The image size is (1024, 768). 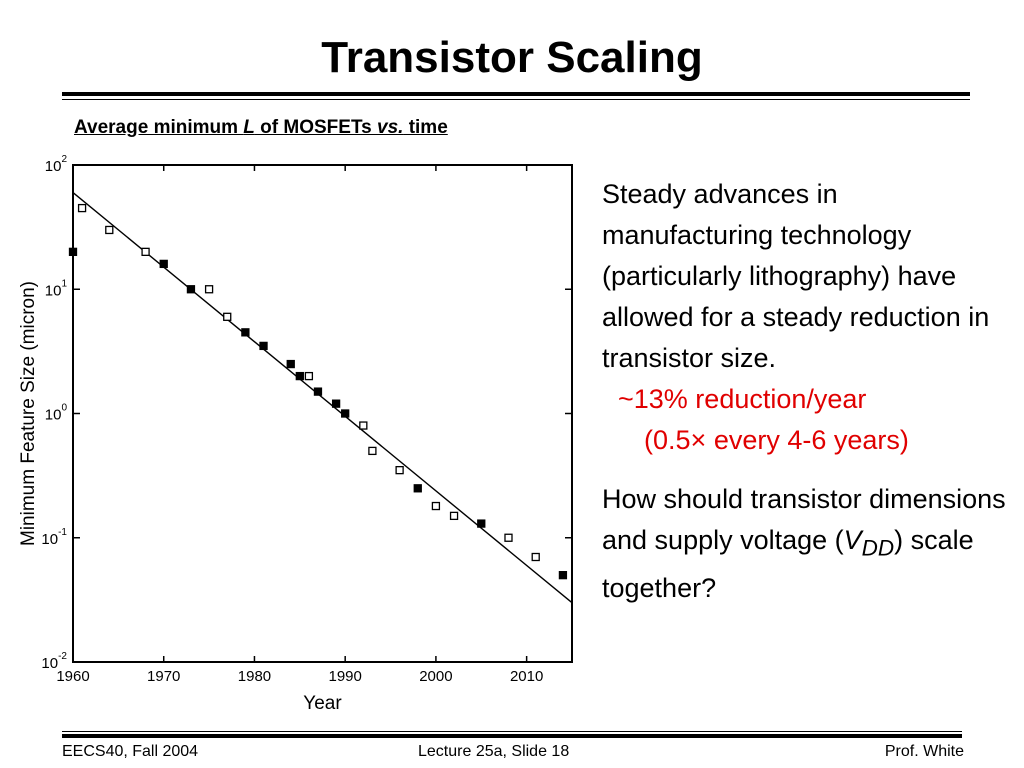 I want to click on title-rule, so click(x=516, y=94).